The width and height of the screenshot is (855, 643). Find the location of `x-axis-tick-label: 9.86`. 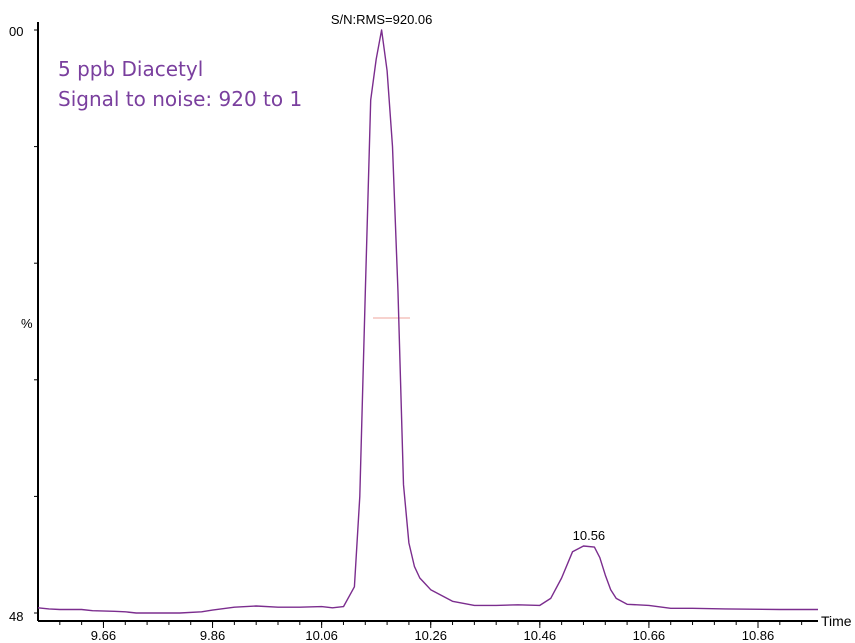

x-axis-tick-label: 9.86 is located at coordinates (212, 635).